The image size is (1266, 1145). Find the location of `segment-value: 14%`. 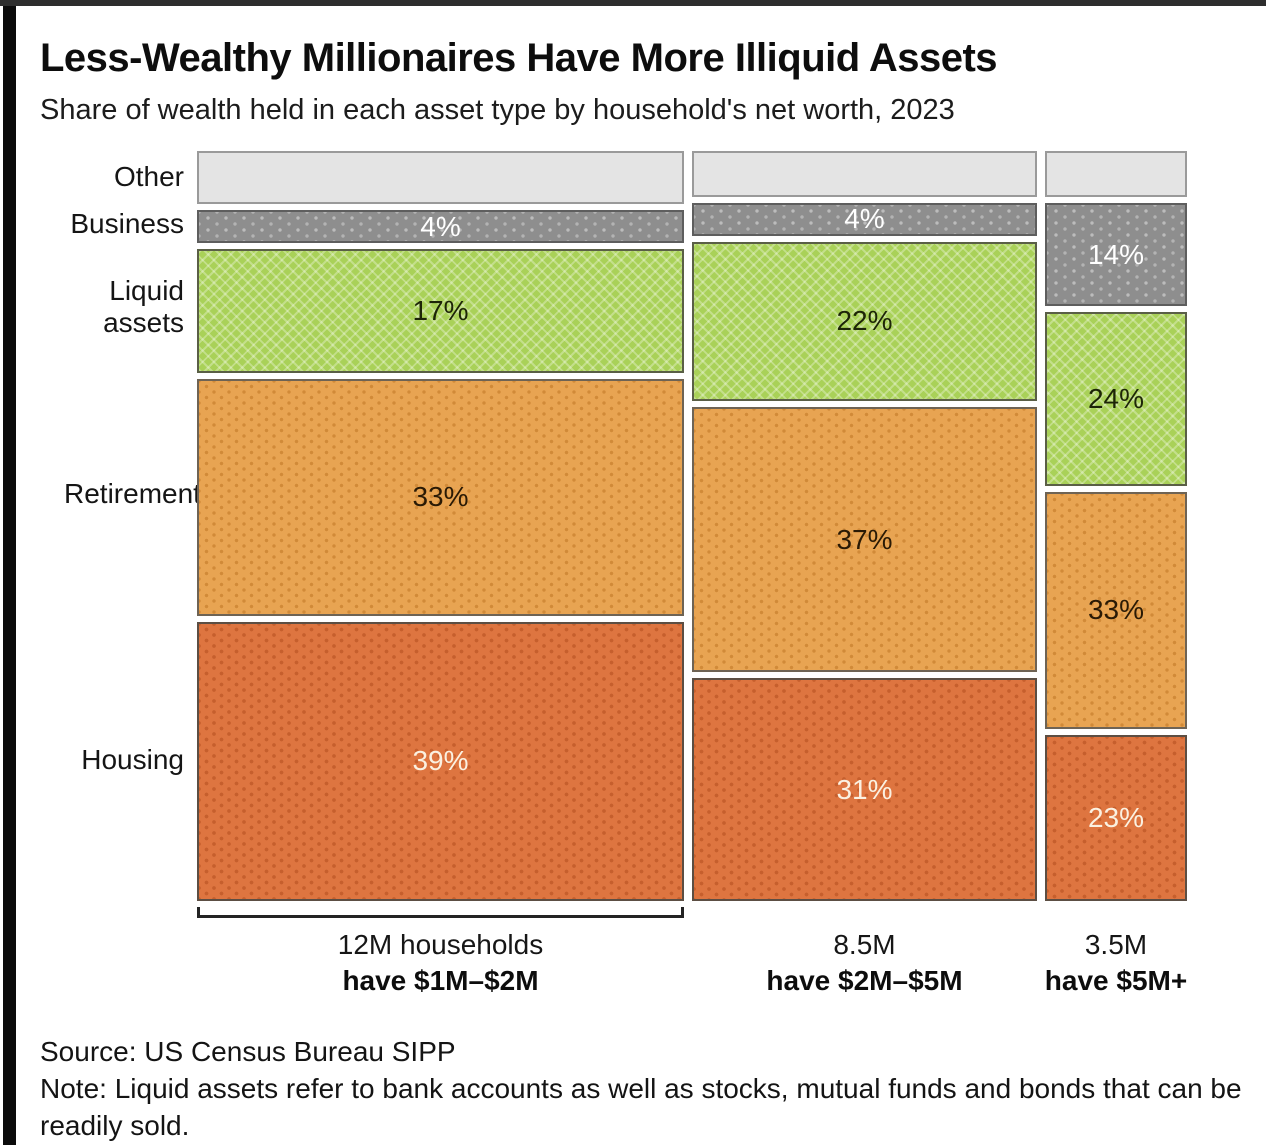

segment-value: 14% is located at coordinates (1115, 254).